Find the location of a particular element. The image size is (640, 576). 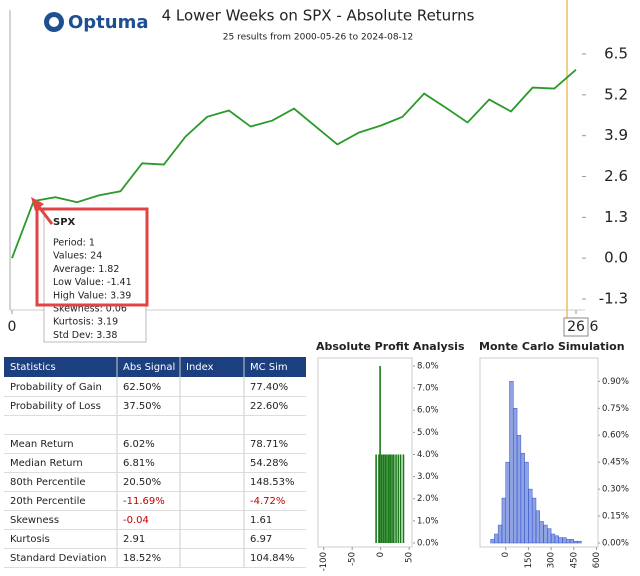

y-tick-label: 0.90% is located at coordinates (615, 382).